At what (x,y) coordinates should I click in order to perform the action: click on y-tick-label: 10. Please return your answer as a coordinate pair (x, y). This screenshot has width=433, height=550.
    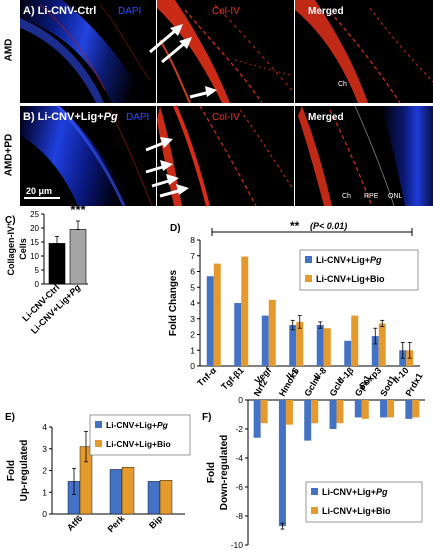
    Looking at the image, I should click on (34, 256).